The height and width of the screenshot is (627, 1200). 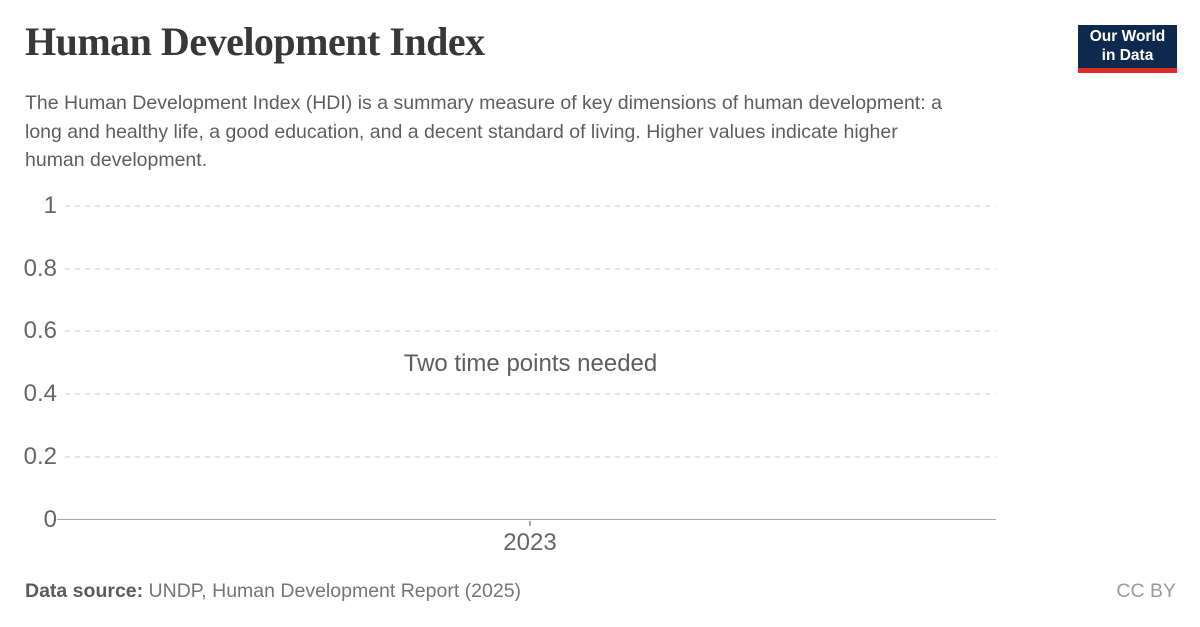 I want to click on owid-logo-line2: in Data, so click(x=1127, y=55).